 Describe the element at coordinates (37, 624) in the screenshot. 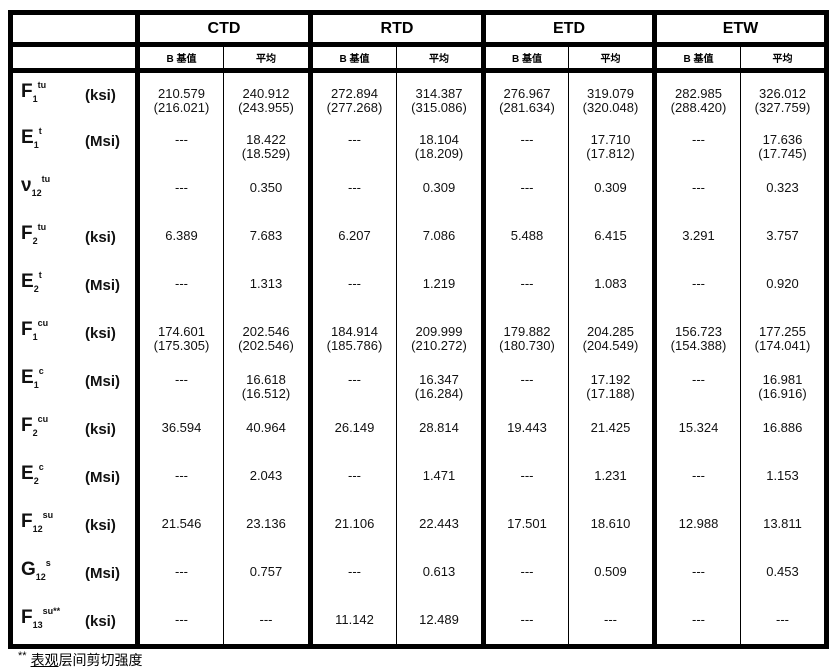

I see `property-subscript: 13` at that location.